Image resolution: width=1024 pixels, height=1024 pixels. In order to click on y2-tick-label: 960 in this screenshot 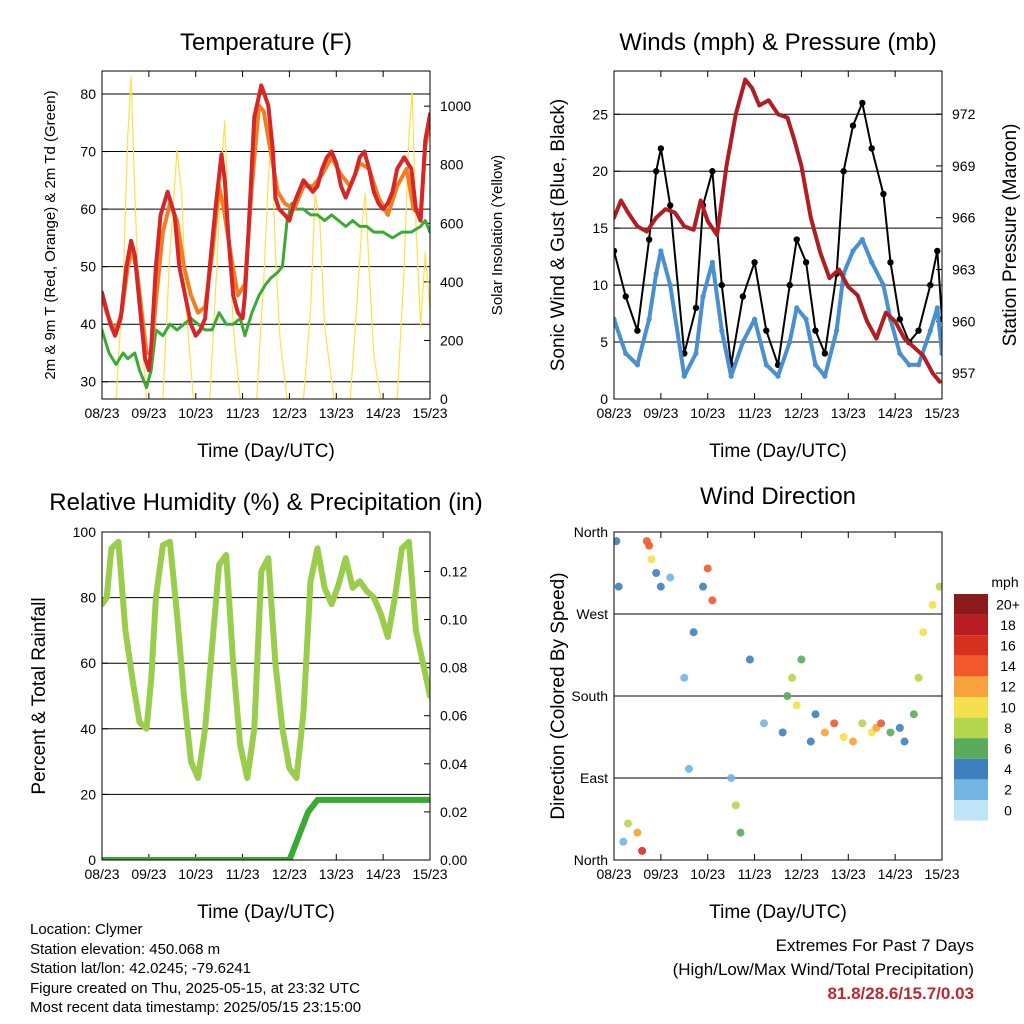, I will do `click(964, 321)`.